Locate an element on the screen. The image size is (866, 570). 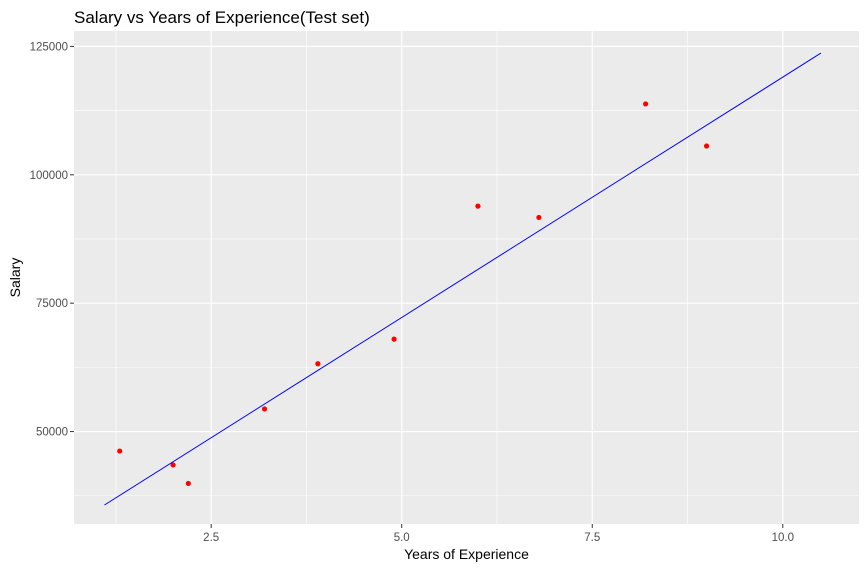
y-tick-label: 75000 is located at coordinates (52, 304).